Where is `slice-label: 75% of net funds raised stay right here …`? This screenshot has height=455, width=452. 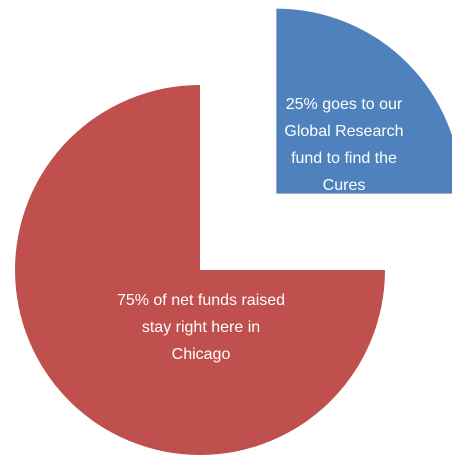 slice-label: 75% of net funds raised stay right here … is located at coordinates (201, 327).